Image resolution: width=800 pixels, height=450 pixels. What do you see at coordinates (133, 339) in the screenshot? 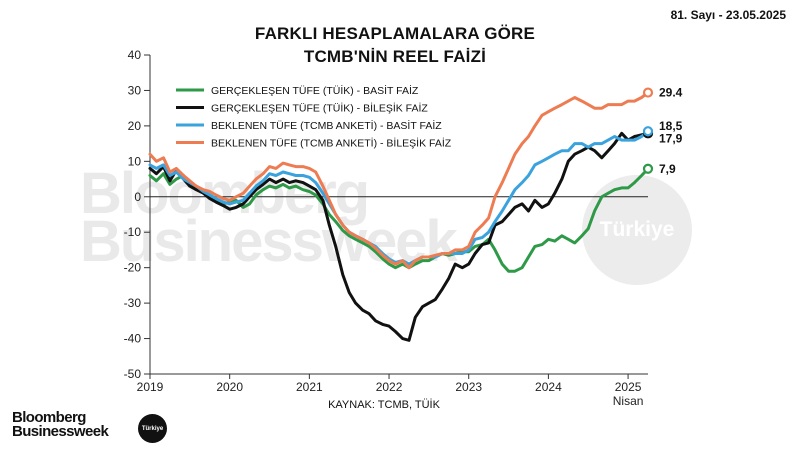
I see `y-tick-label: -40` at bounding box center [133, 339].